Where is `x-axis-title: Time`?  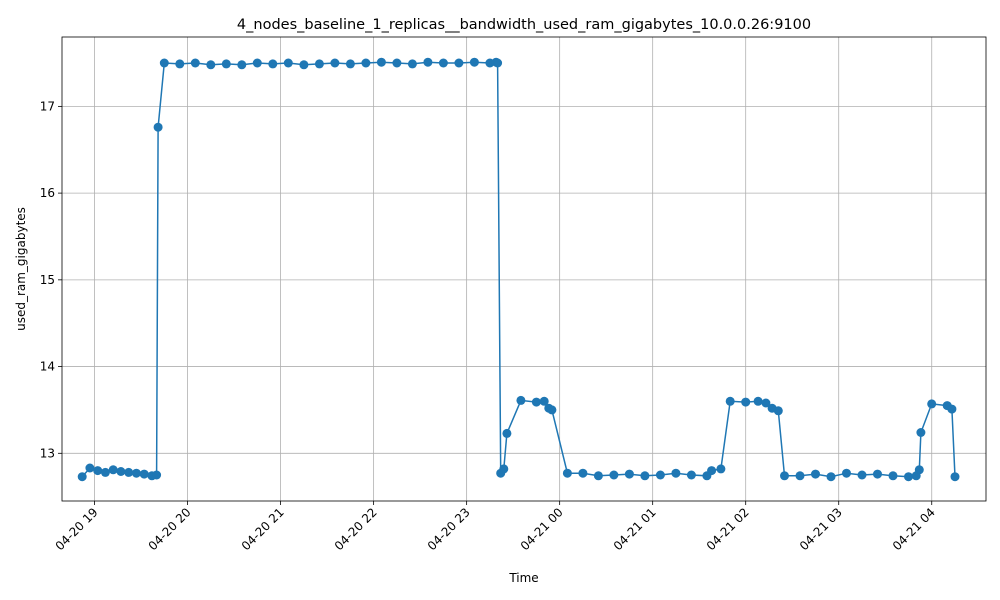 x-axis-title: Time is located at coordinates (523, 578).